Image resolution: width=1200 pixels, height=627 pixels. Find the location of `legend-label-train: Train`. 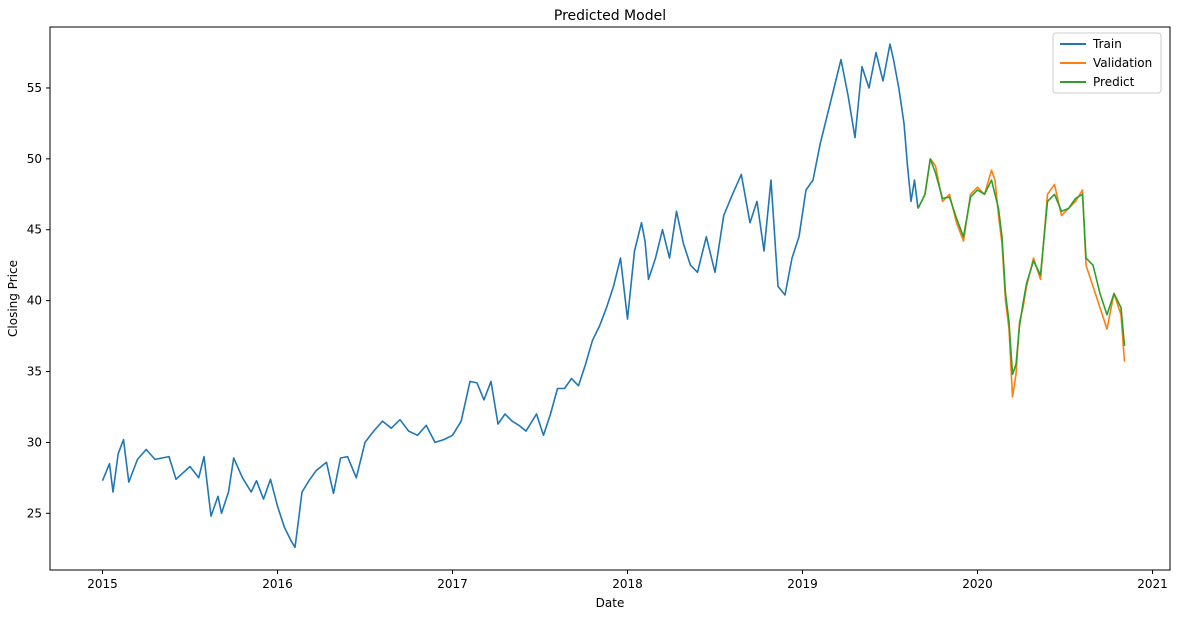

legend-label-train: Train is located at coordinates (1107, 44).